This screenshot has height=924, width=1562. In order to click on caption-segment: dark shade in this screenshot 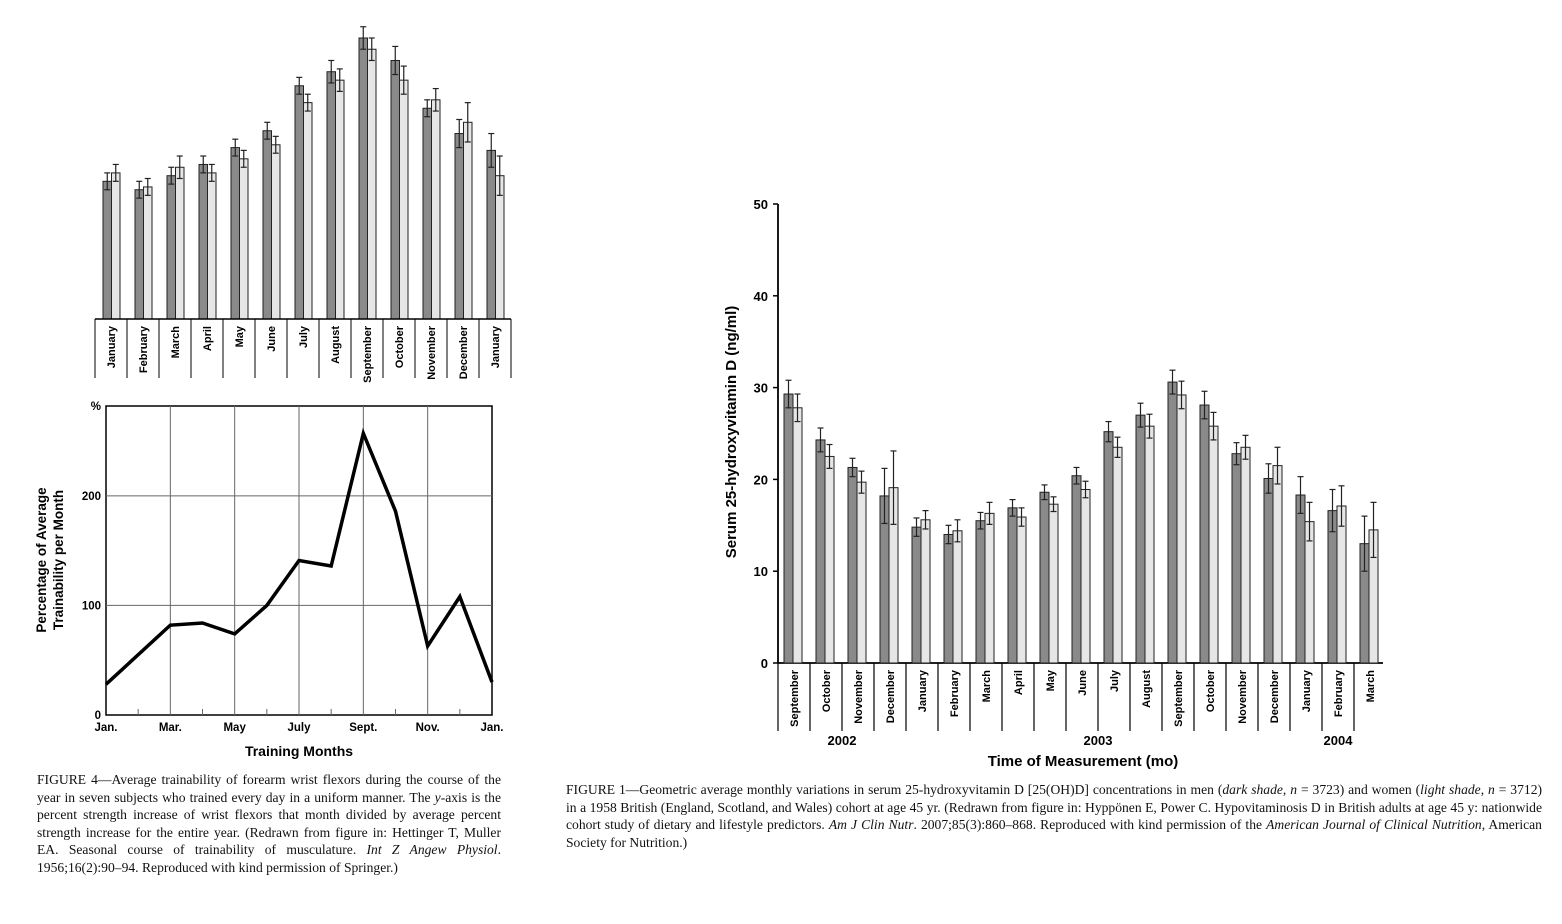, I will do `click(1252, 789)`.